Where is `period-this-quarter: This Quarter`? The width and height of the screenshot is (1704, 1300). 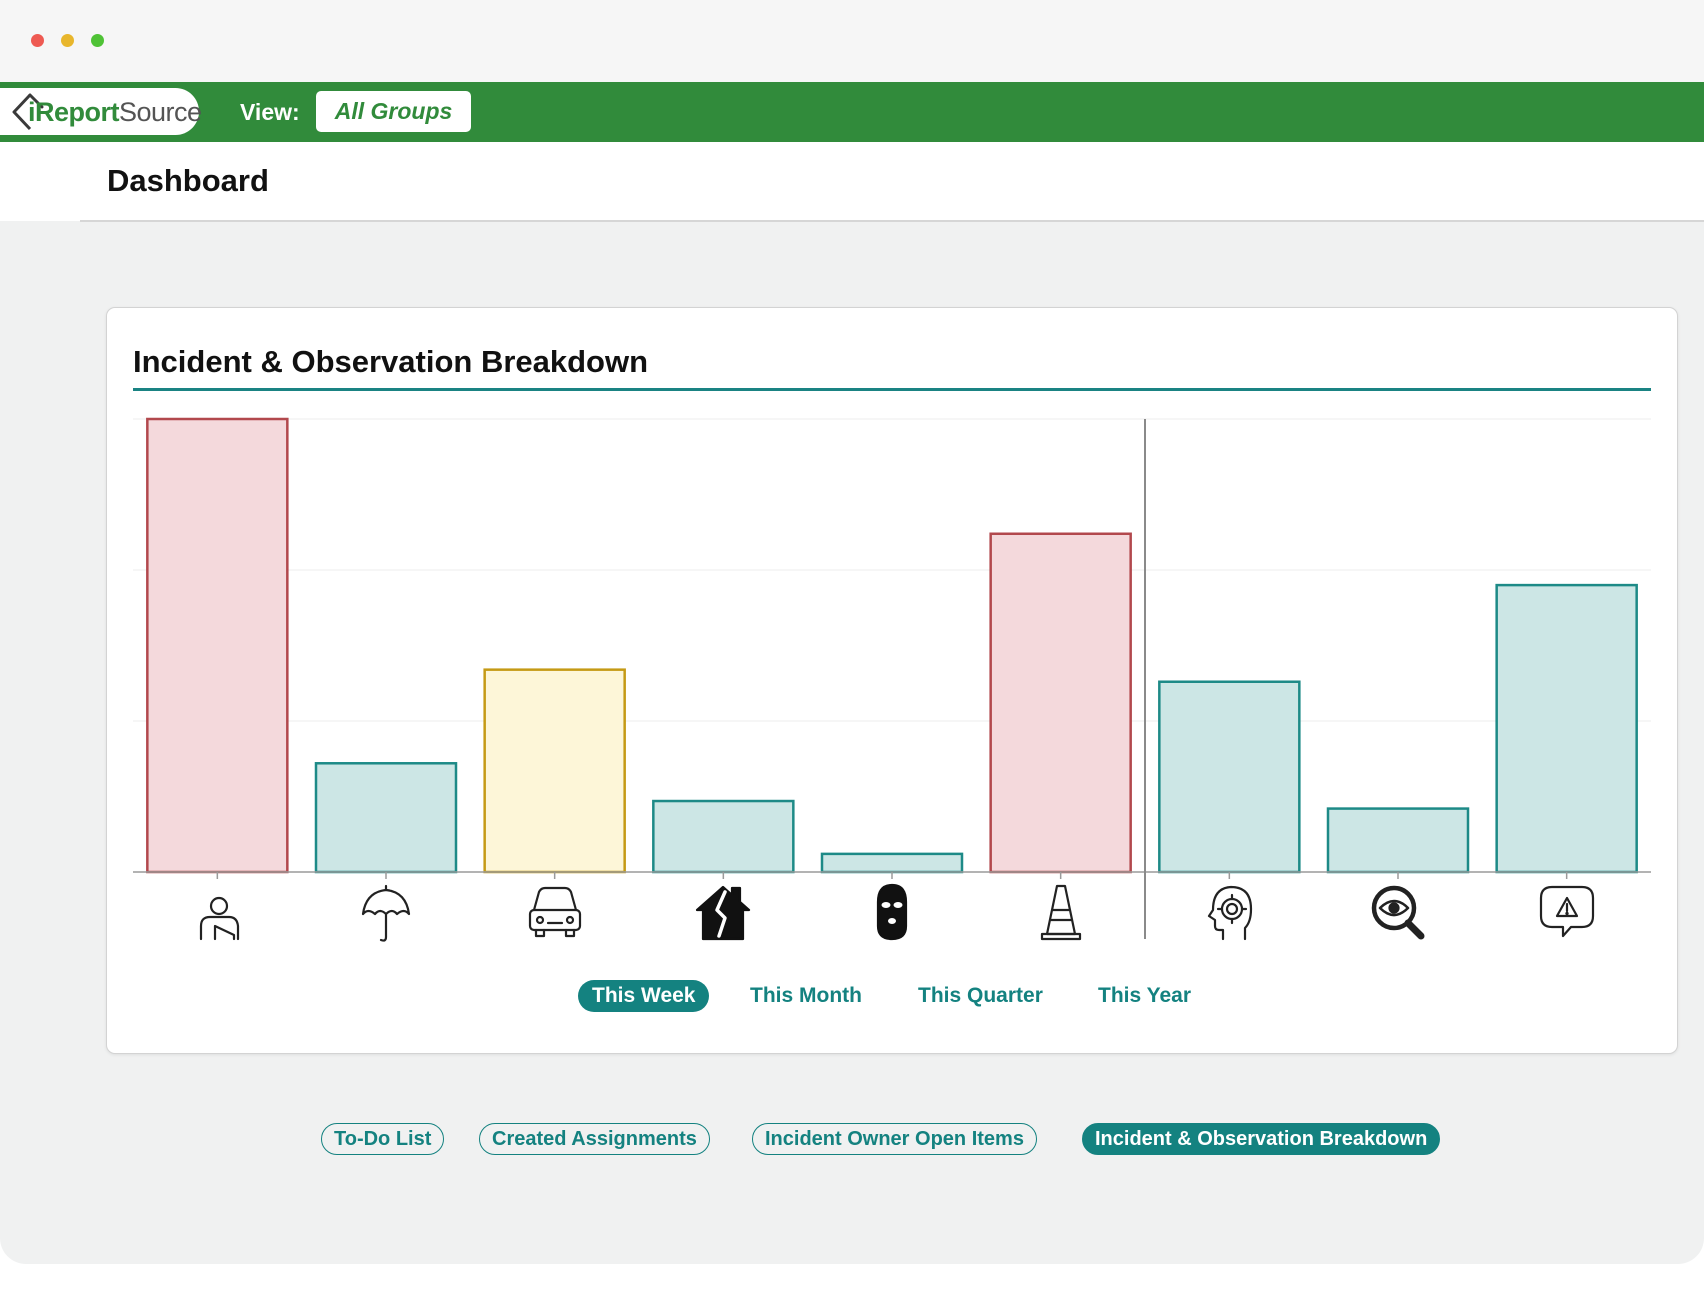 period-this-quarter: This Quarter is located at coordinates (980, 995).